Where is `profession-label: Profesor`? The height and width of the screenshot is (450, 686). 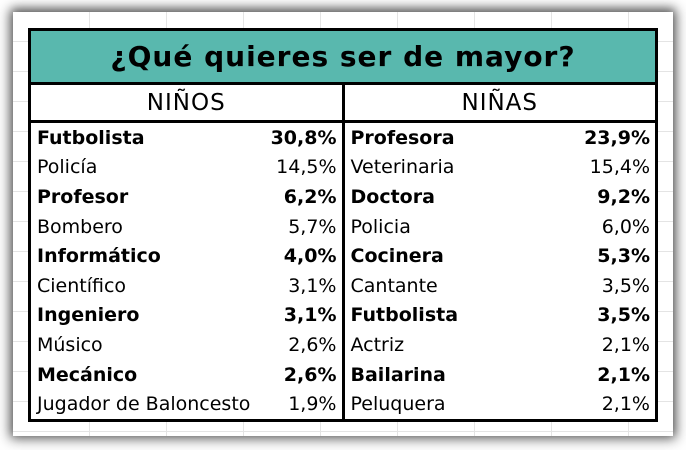
profession-label: Profesor is located at coordinates (83, 196).